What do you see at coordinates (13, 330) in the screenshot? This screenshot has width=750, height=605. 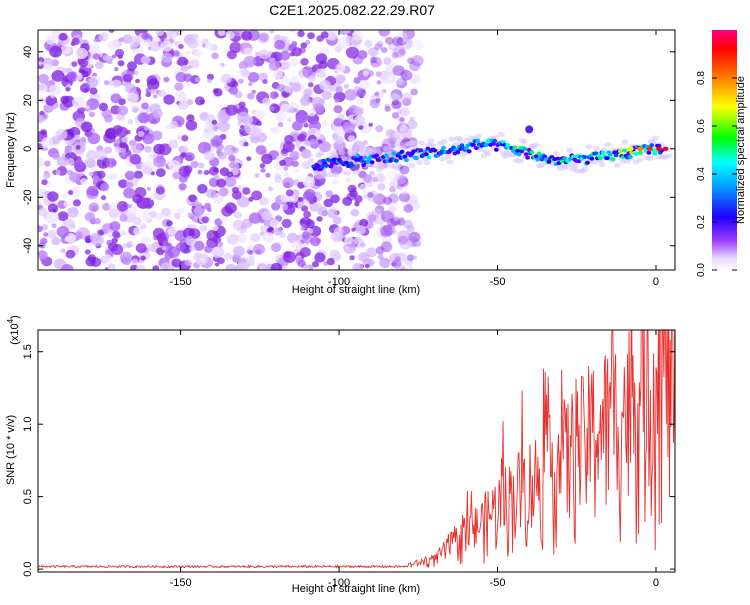 I see `snr-scale-label: (x104)` at bounding box center [13, 330].